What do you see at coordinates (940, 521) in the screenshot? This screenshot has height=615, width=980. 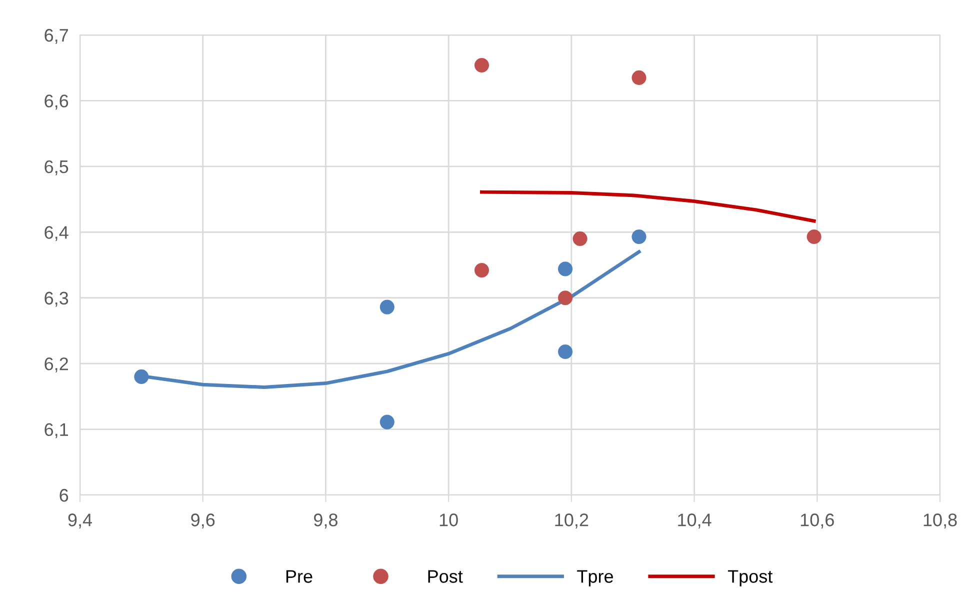 I see `x-tick-label: 10,8` at bounding box center [940, 521].